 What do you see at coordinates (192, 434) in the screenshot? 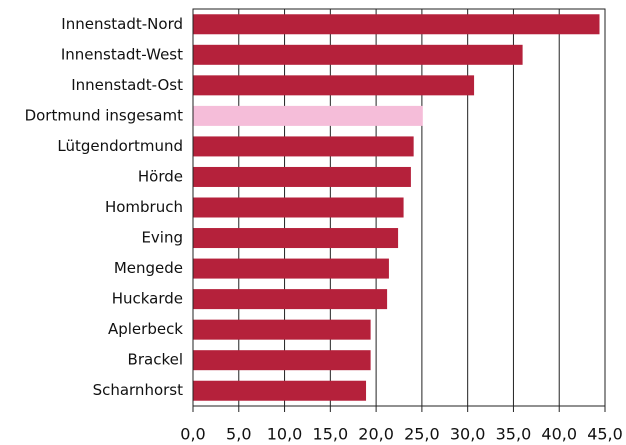
I see `x-tick-label: 0,0` at bounding box center [192, 434].